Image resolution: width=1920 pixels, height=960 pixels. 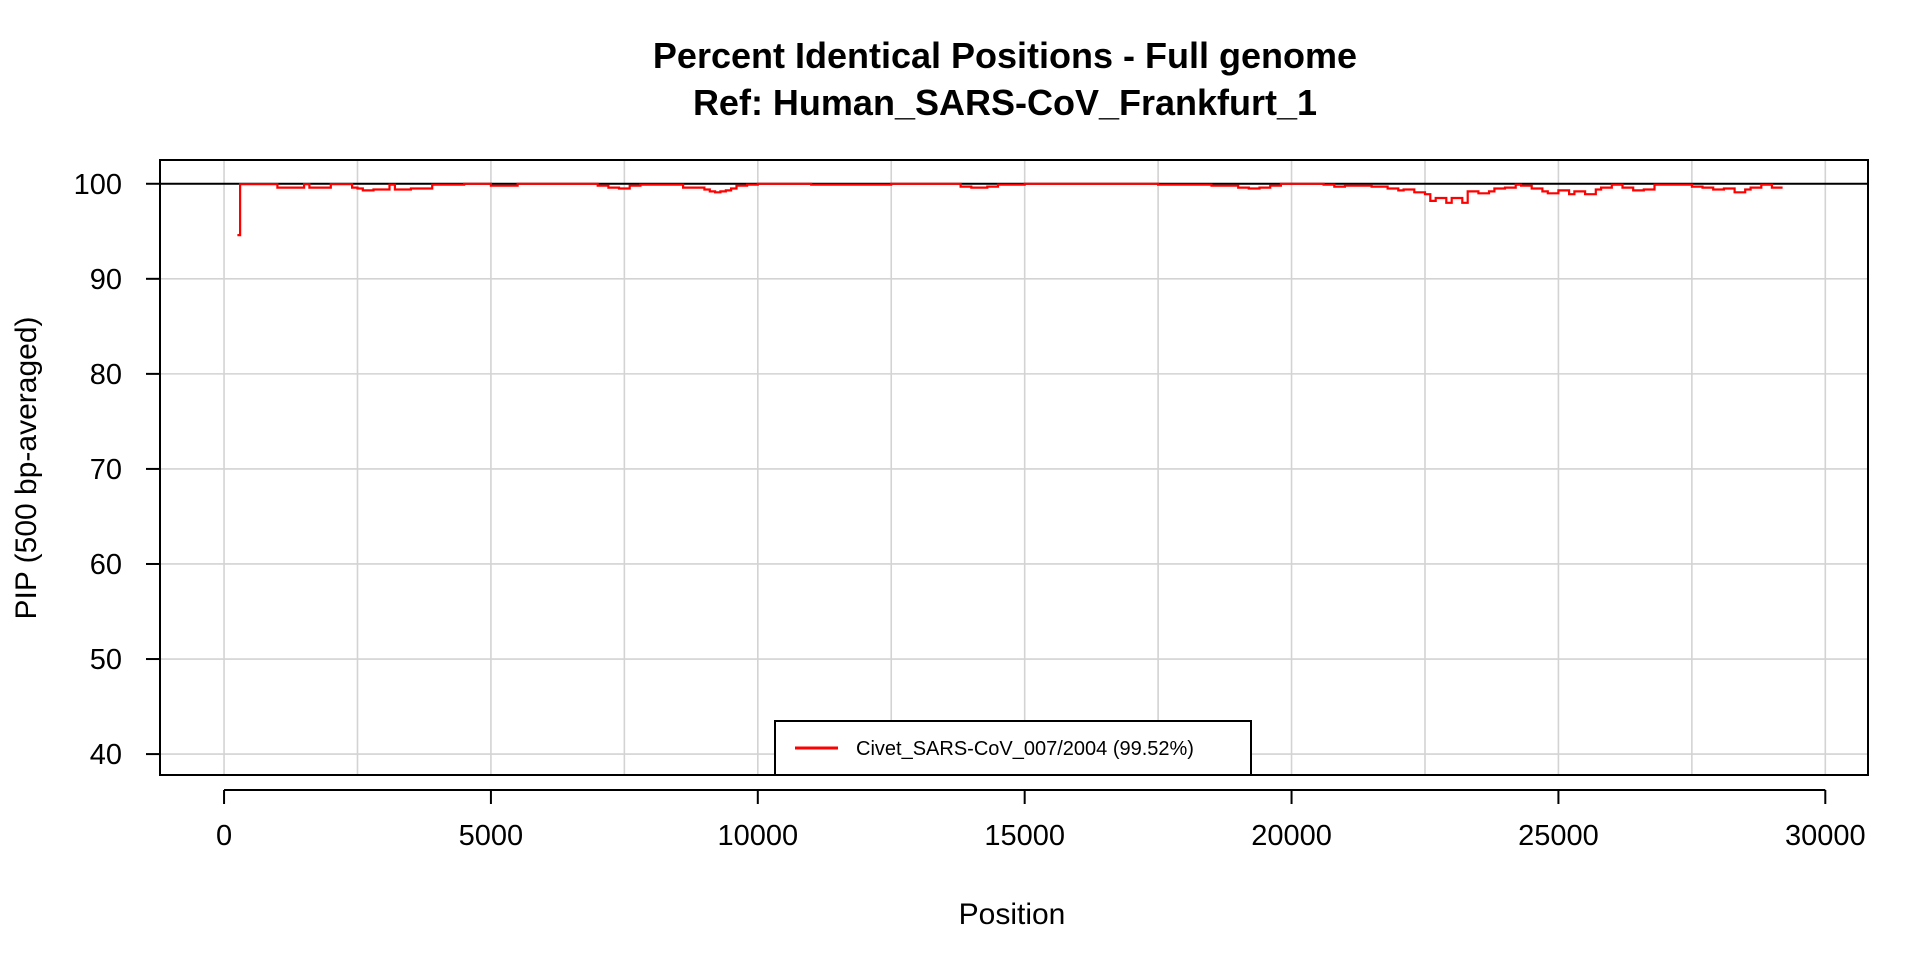 I want to click on x-axis-label: Position, so click(x=1012, y=914).